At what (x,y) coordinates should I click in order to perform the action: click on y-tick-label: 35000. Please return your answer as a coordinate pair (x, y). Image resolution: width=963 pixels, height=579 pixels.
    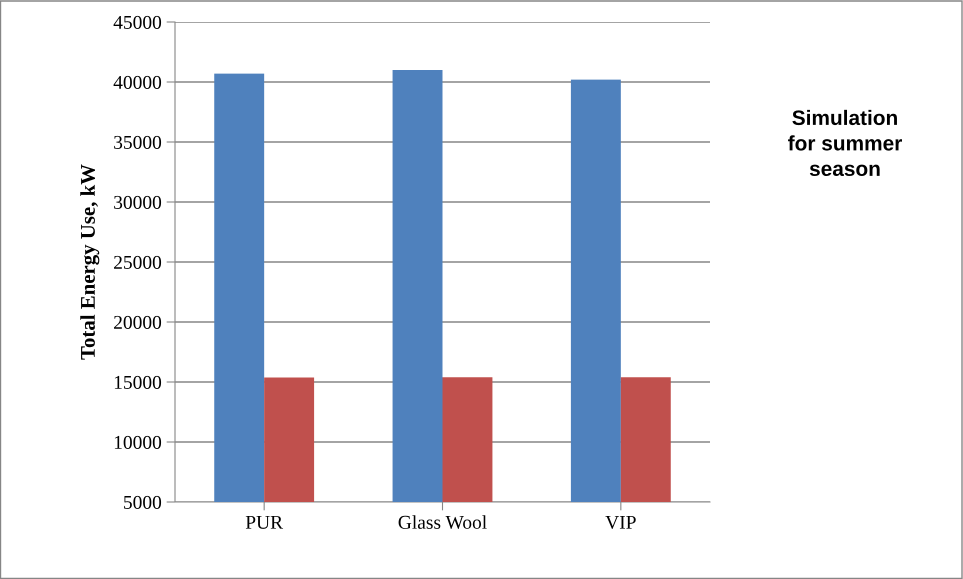
    Looking at the image, I should click on (138, 142).